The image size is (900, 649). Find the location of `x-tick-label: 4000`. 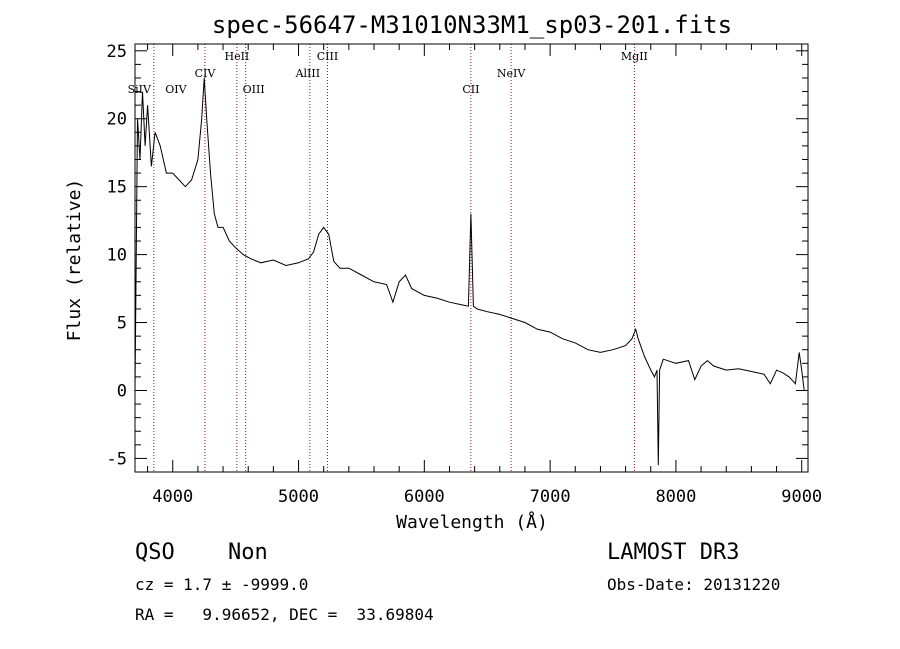

x-tick-label: 4000 is located at coordinates (172, 497).